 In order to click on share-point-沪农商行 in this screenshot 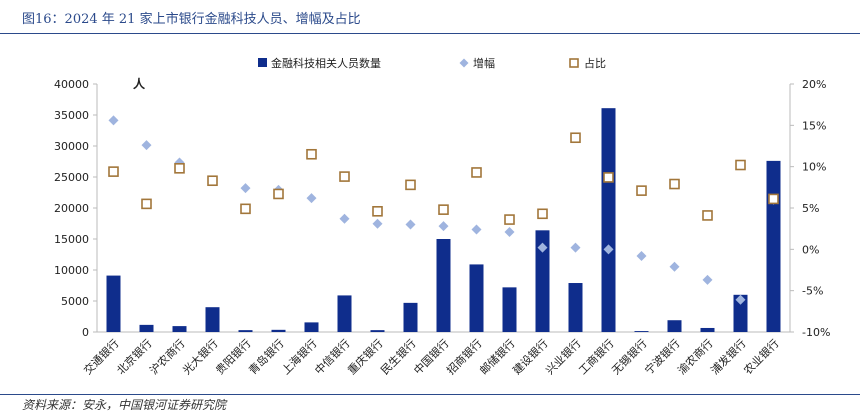, I will do `click(179, 168)`.